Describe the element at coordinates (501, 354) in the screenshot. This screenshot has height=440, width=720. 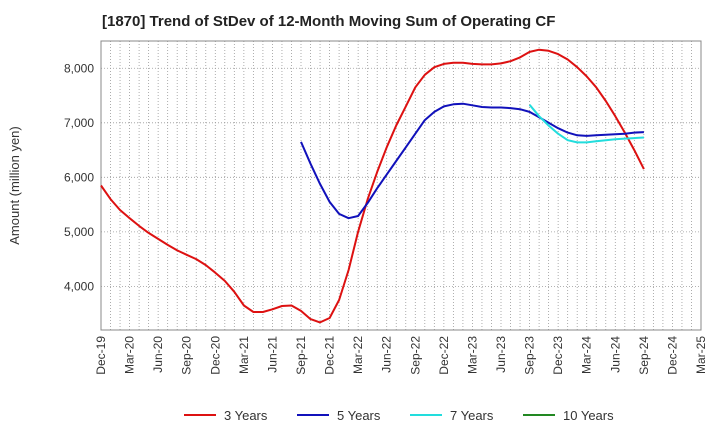
I see `x-tick-label: Jun-23` at that location.